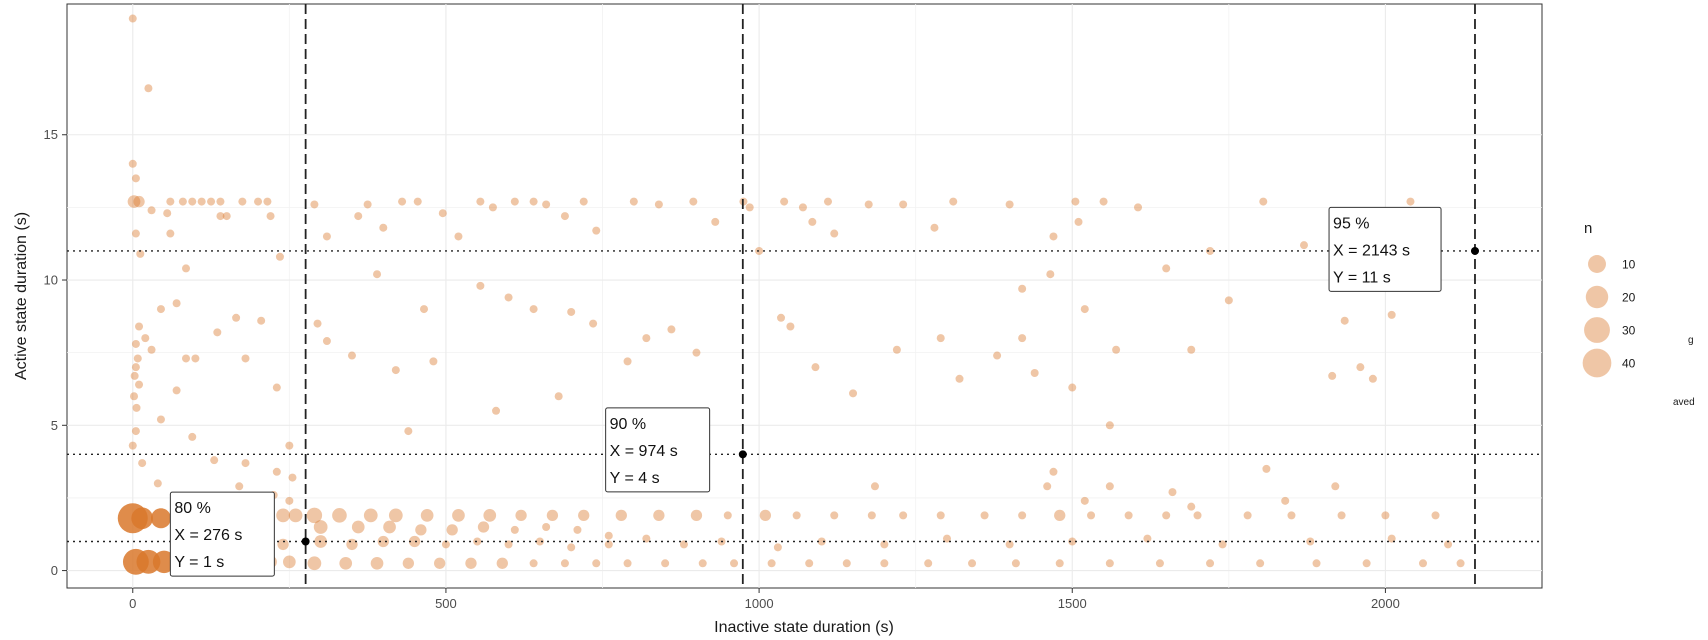 This screenshot has height=640, width=1708. I want to click on annotation-line: Y = 11 s, so click(1362, 277).